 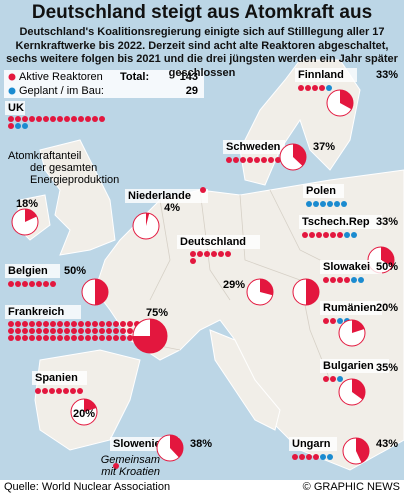 I want to click on note-line: Gemeinsam, so click(x=130, y=460).